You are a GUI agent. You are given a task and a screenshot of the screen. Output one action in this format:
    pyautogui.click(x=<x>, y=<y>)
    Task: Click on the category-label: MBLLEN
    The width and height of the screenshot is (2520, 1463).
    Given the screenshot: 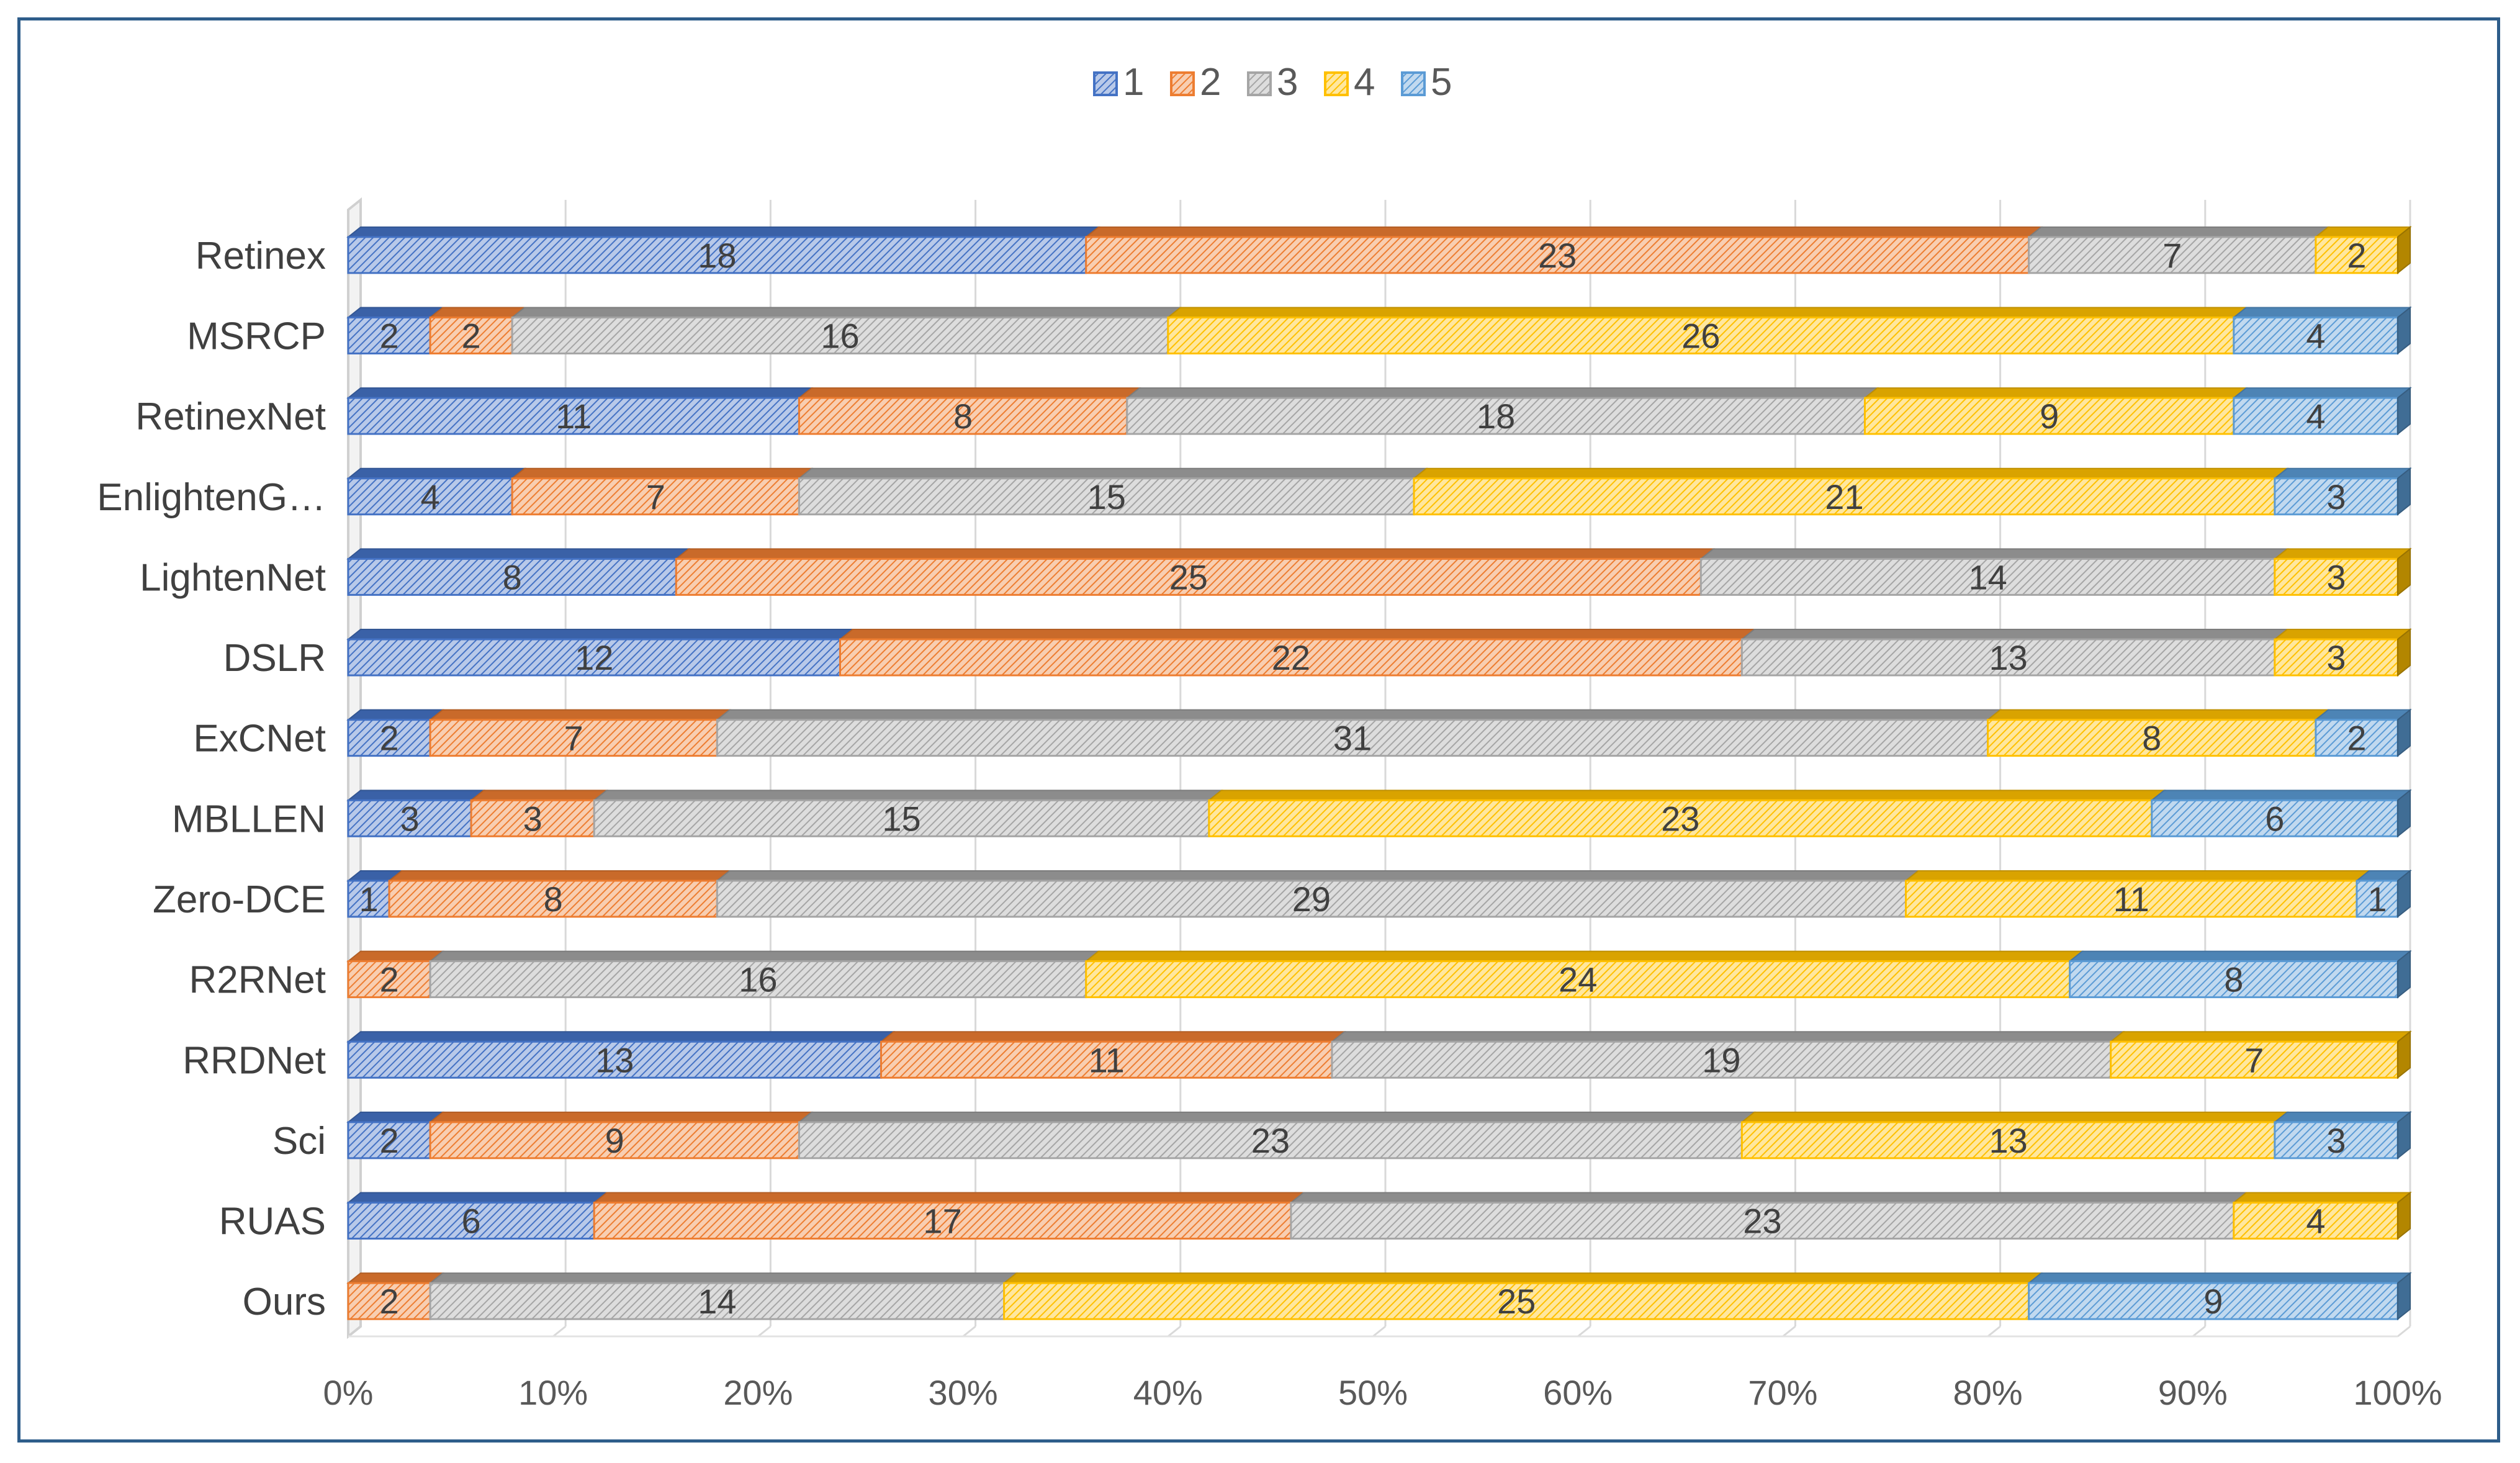 What is the action you would take?
    pyautogui.click(x=249, y=819)
    